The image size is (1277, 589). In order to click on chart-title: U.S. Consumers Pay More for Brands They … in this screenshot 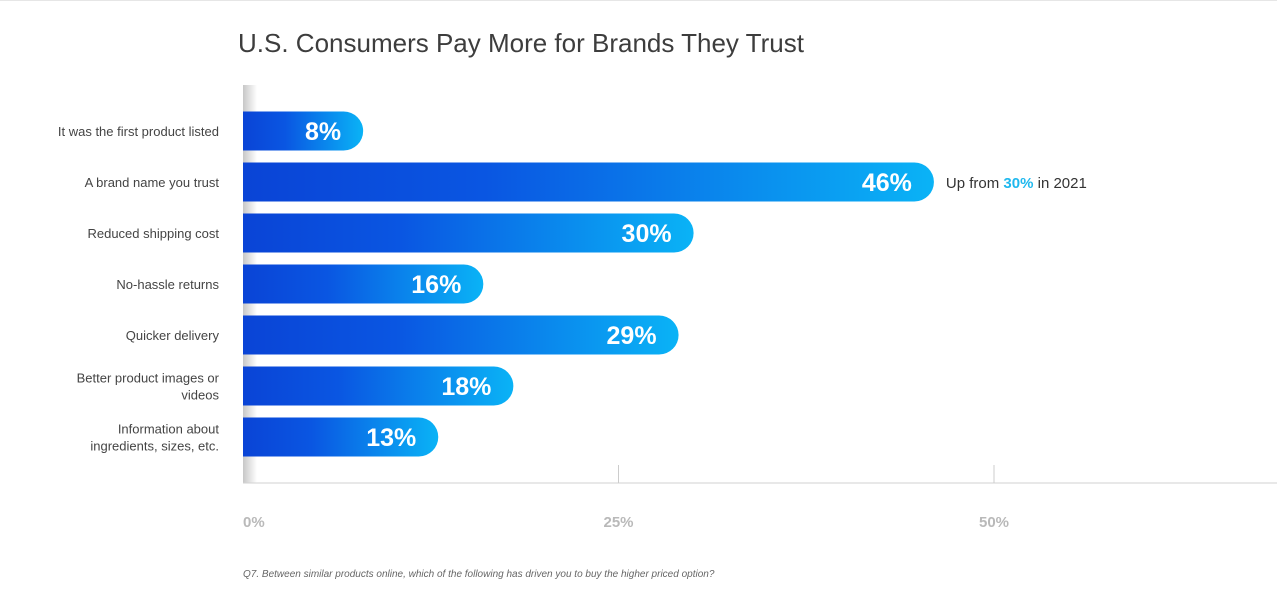, I will do `click(521, 43)`.